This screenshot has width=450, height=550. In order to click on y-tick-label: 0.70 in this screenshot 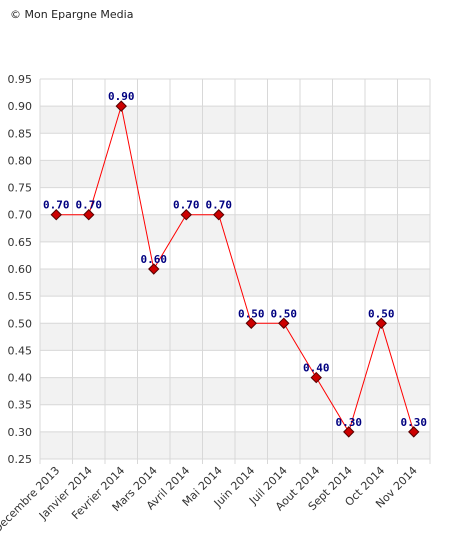, I will do `click(20, 215)`.